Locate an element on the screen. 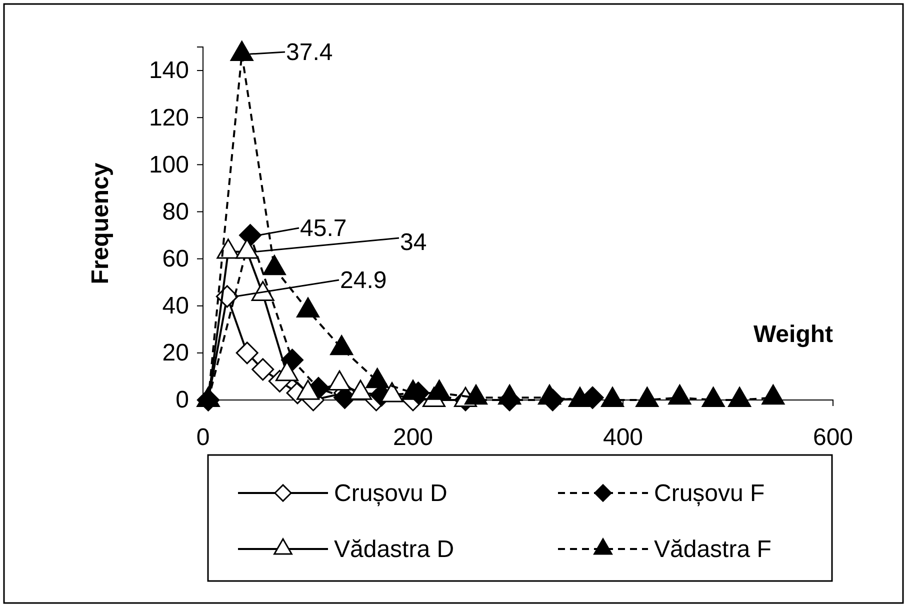  annotation: 37.4 is located at coordinates (309, 52).